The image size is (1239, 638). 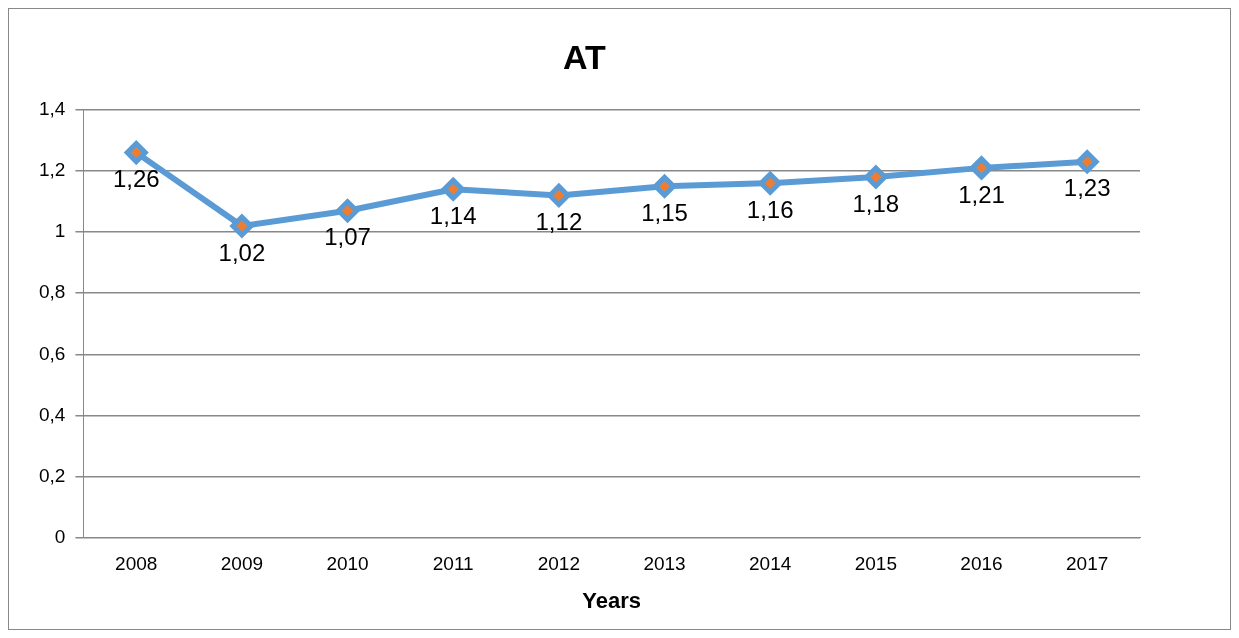 I want to click on x-tick-label: 2015, so click(x=875, y=564).